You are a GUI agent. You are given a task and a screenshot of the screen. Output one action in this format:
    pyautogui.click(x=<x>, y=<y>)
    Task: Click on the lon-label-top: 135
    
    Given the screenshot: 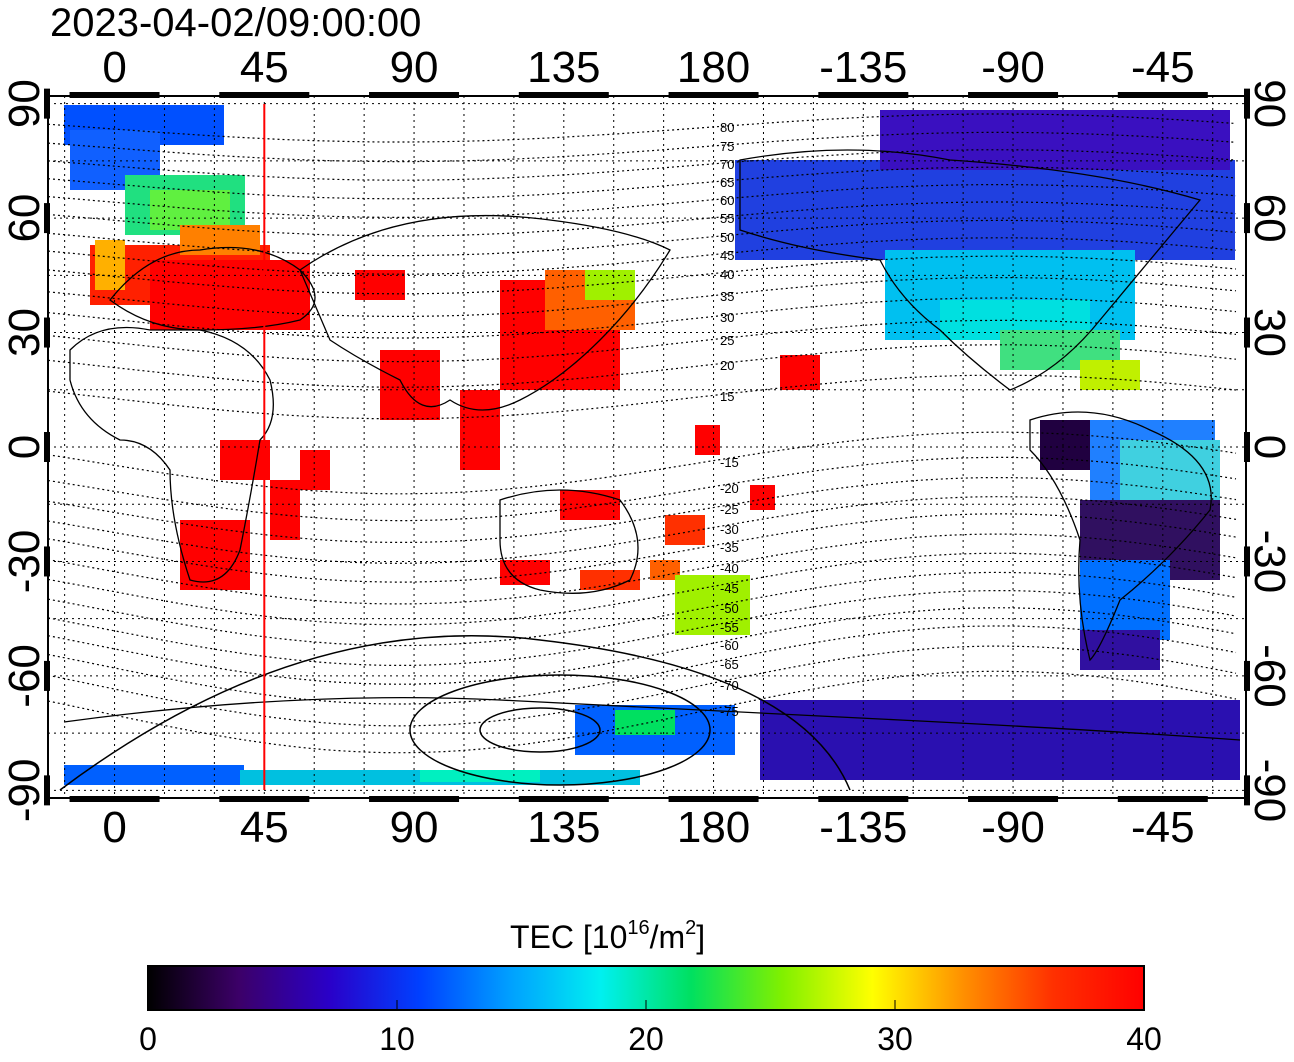 What is the action you would take?
    pyautogui.click(x=563, y=67)
    